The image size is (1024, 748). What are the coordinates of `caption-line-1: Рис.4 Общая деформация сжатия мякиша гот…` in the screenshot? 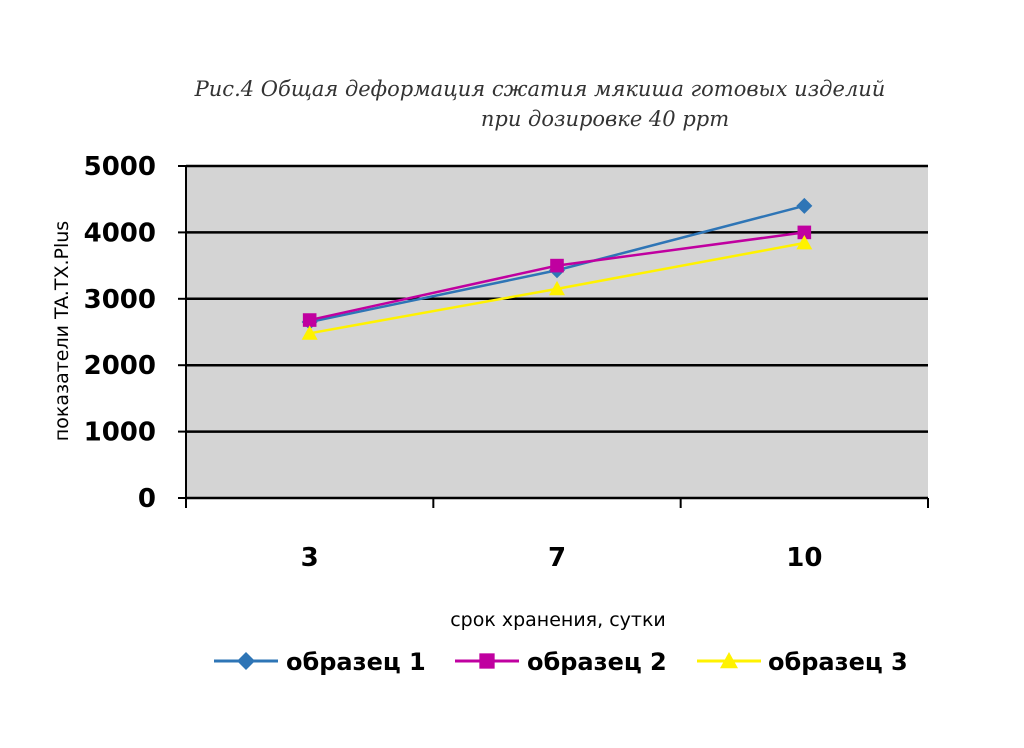 It's located at (540, 89).